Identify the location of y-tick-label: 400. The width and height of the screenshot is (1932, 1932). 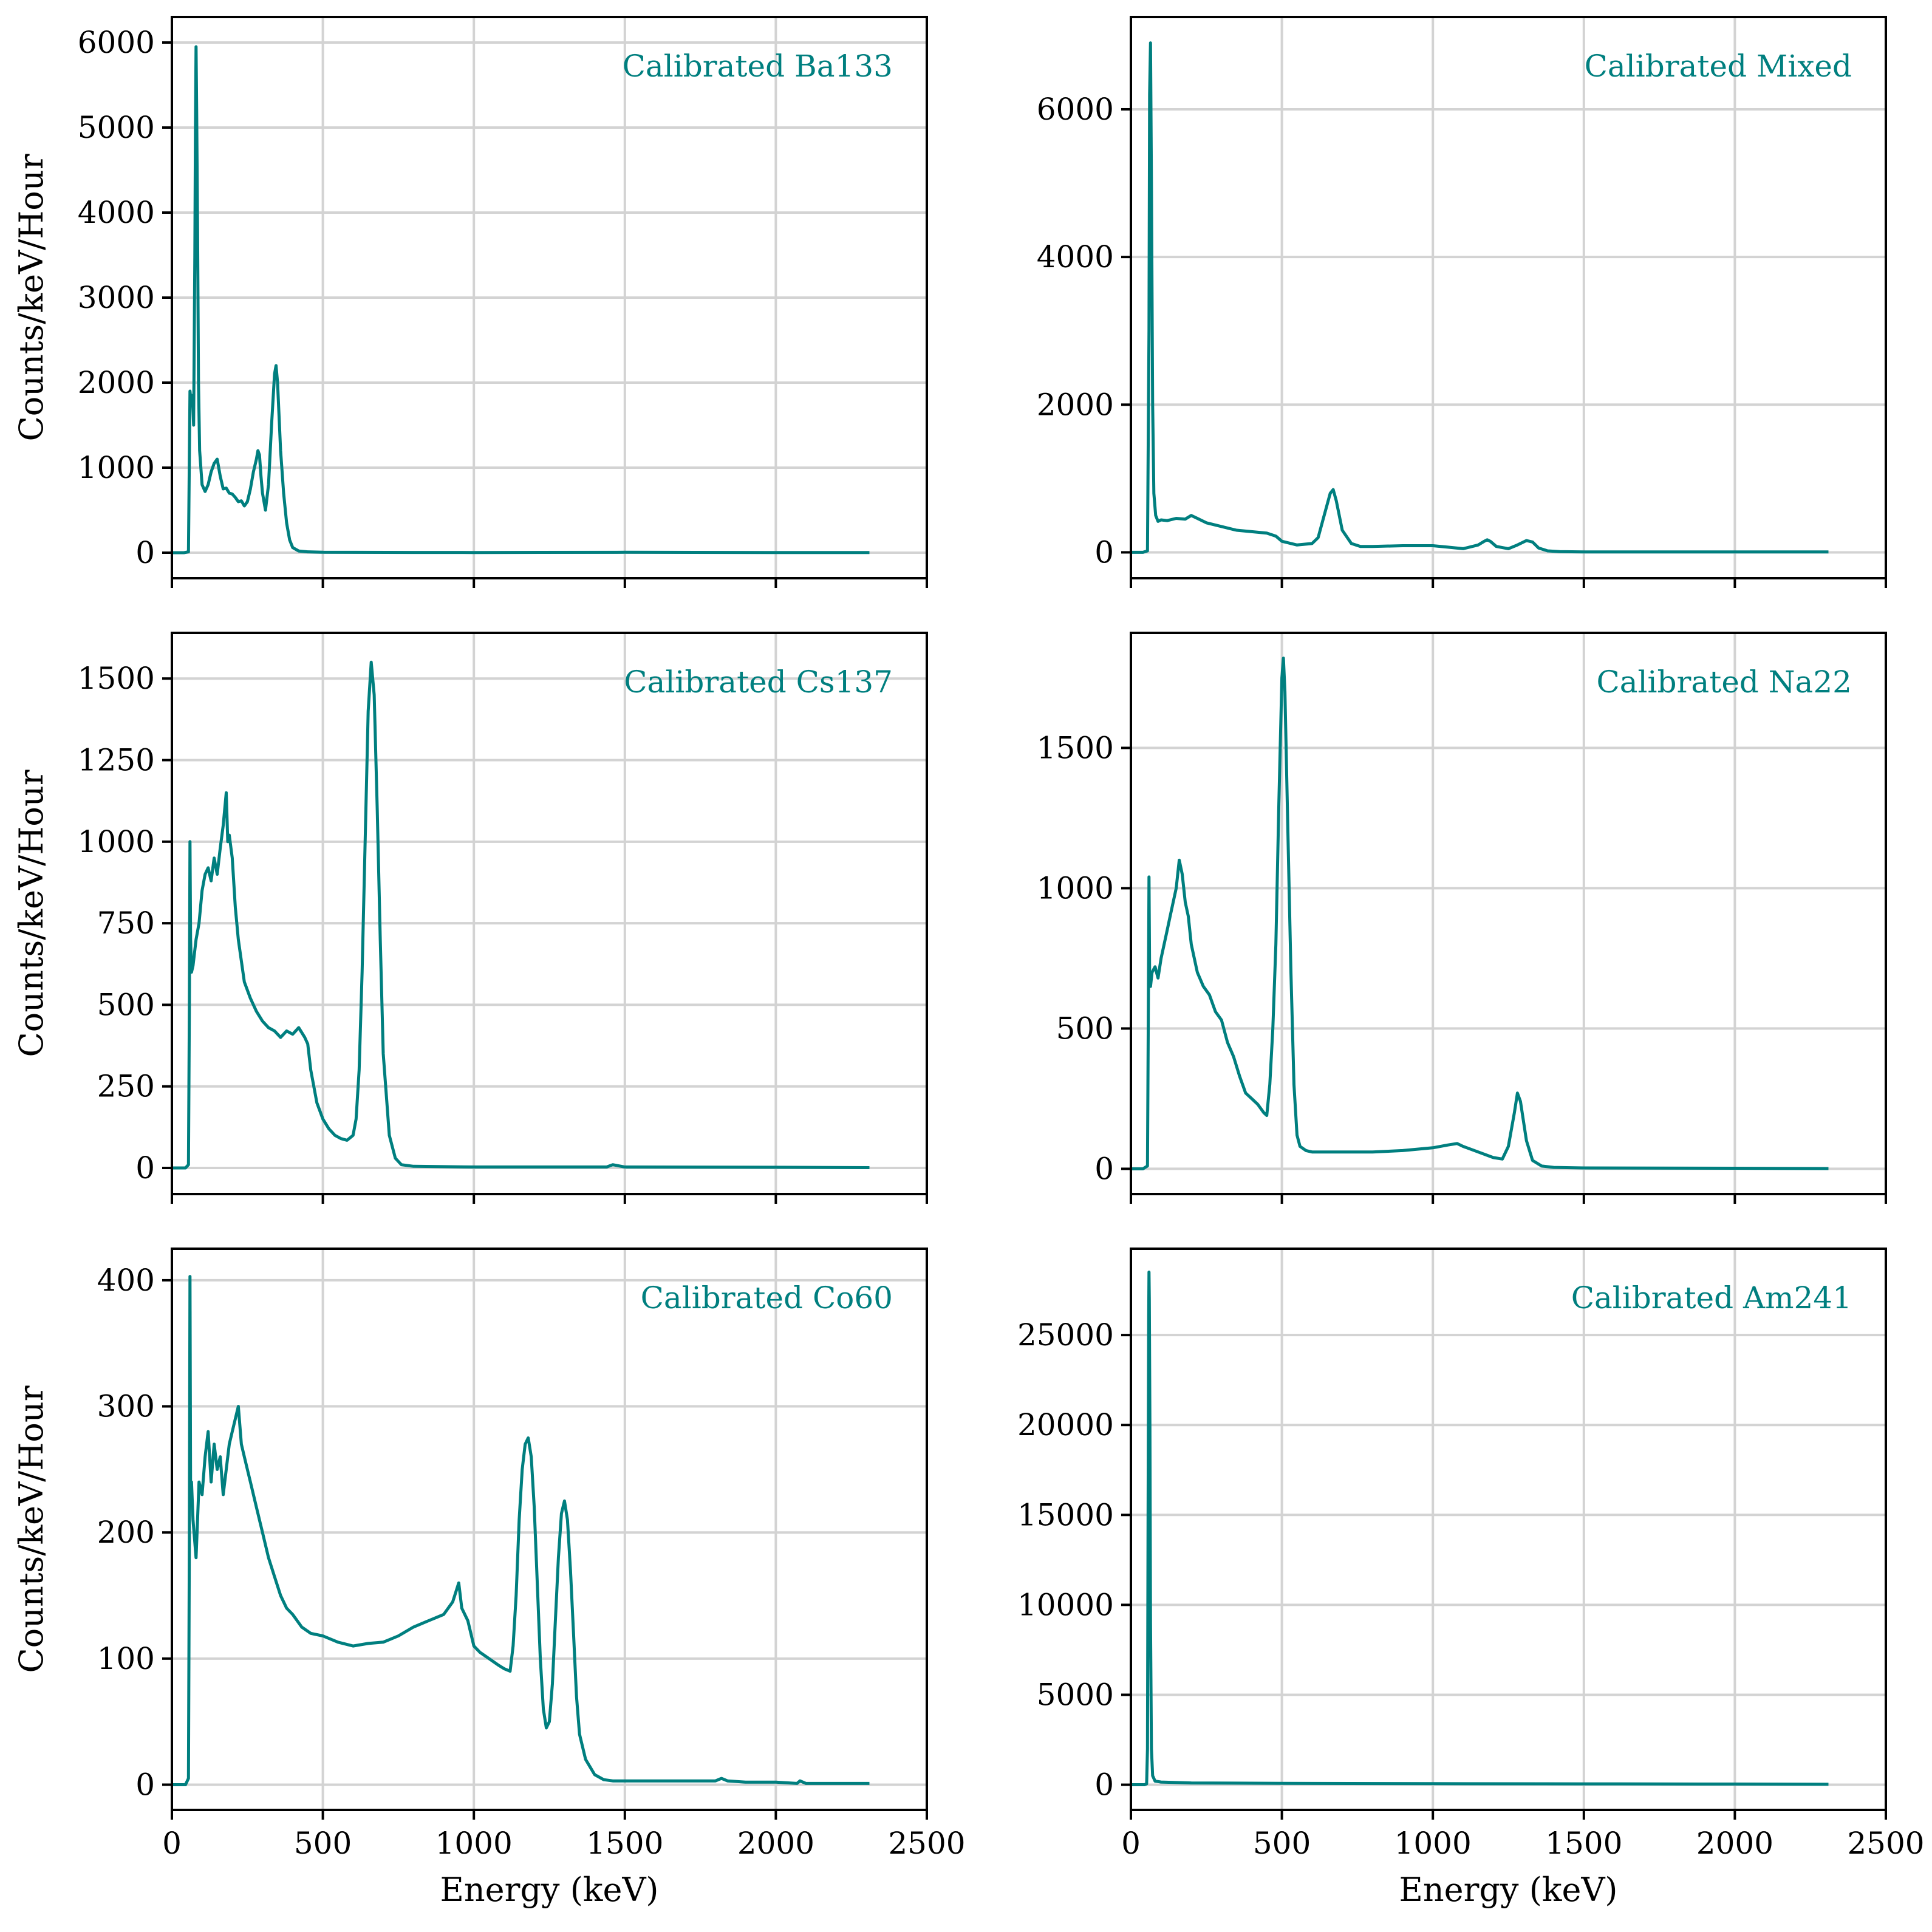
(126, 1280).